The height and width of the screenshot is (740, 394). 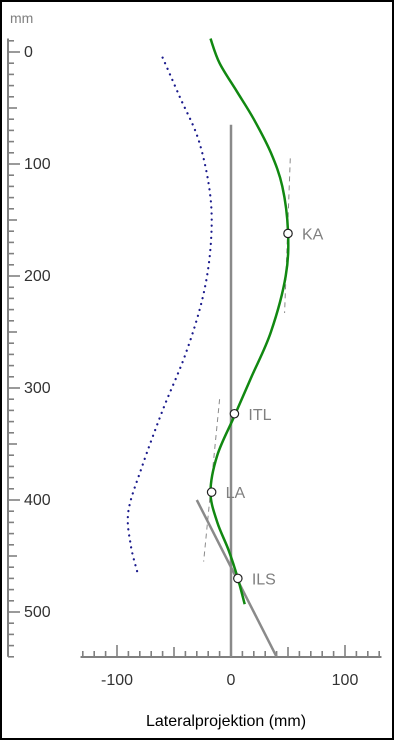 What do you see at coordinates (259, 415) in the screenshot?
I see `annotation-label: ITL` at bounding box center [259, 415].